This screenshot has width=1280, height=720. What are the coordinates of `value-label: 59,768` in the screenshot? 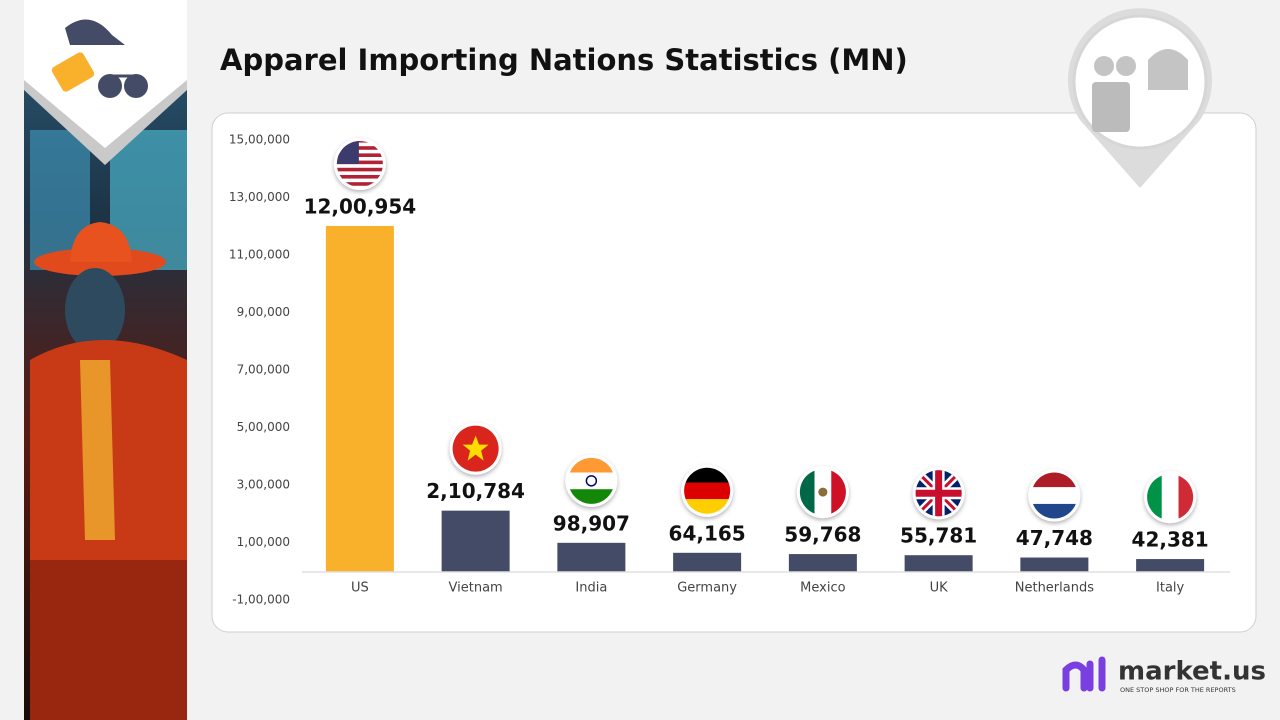 It's located at (822, 535).